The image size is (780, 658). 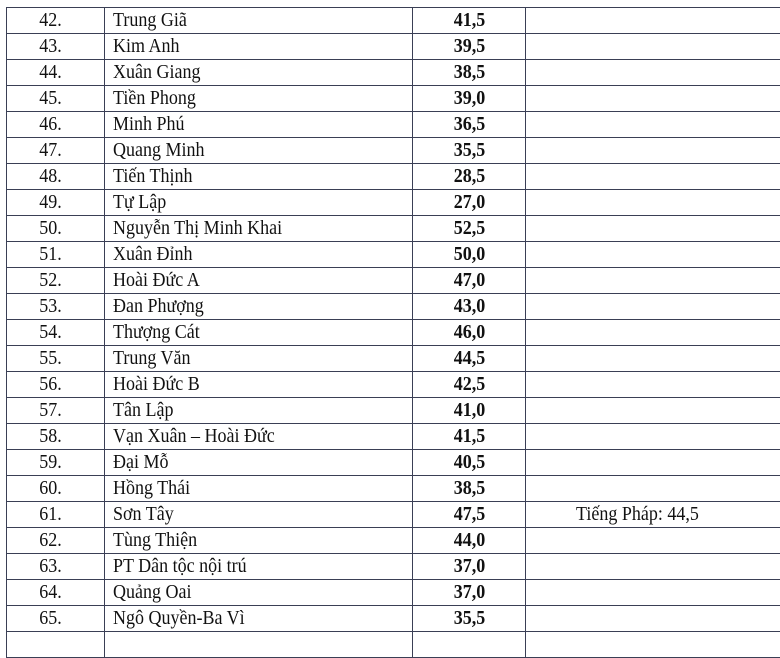 I want to click on cutoff-score-cell: 40,5, so click(x=469, y=463).